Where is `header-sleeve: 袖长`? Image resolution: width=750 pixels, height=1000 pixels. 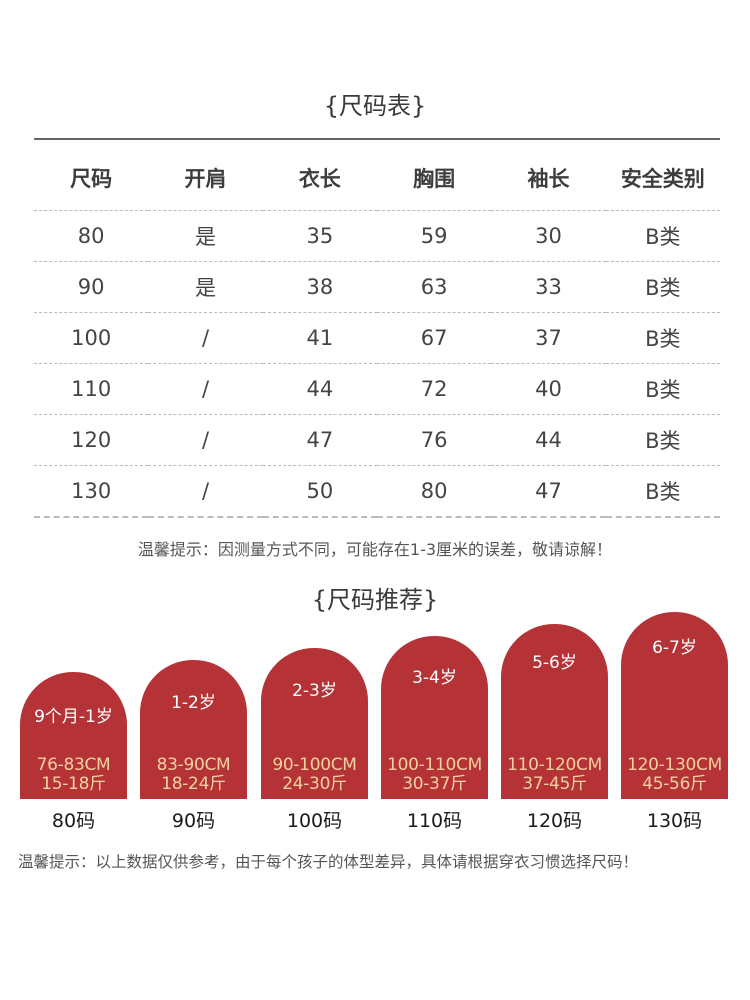
header-sleeve: 袖长 is located at coordinates (548, 178).